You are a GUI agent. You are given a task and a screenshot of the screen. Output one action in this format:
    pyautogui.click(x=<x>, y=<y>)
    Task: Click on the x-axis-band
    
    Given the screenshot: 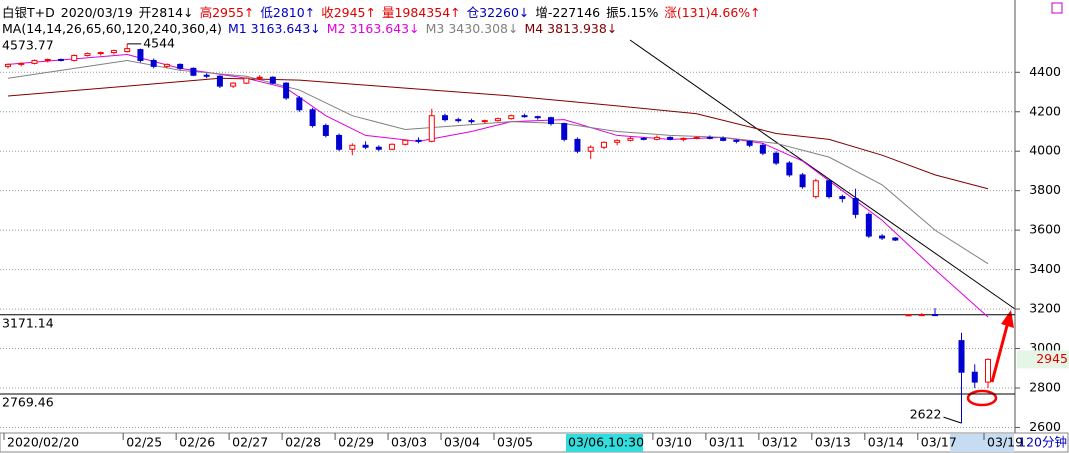 What is the action you would take?
    pyautogui.click(x=534, y=442)
    